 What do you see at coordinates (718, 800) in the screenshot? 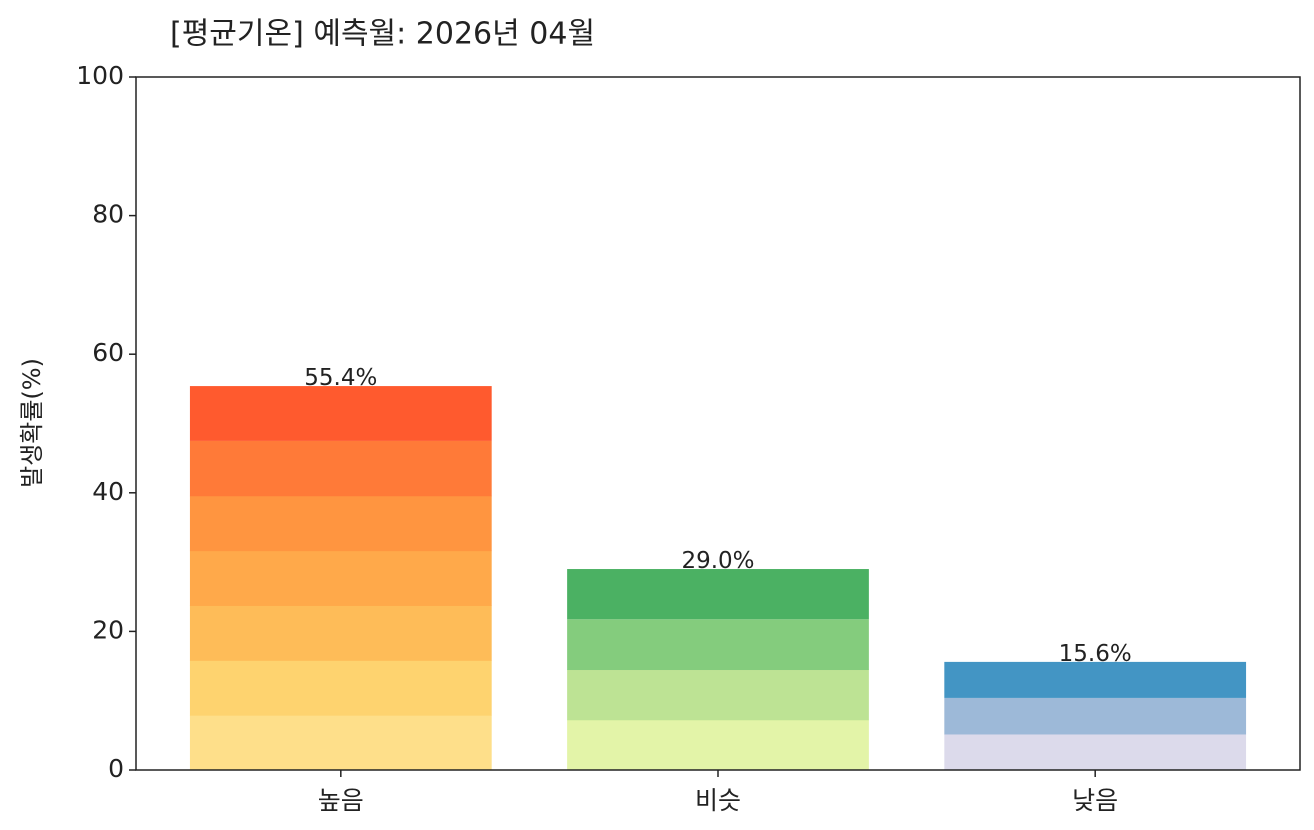
I see `x-tick-label: 비슷` at bounding box center [718, 800].